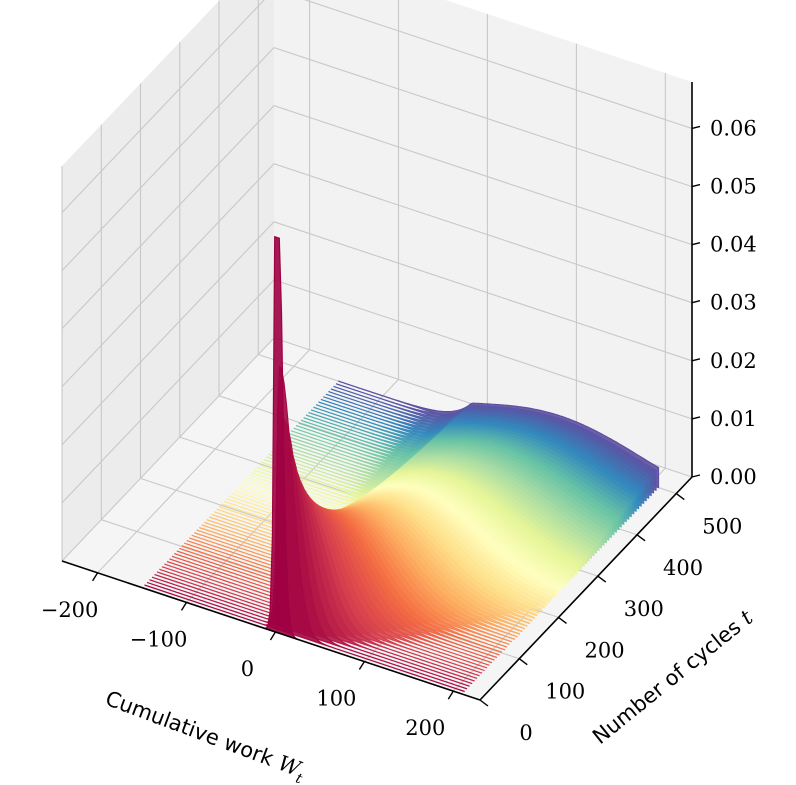 This screenshot has height=785, width=796. Describe the element at coordinates (644, 609) in the screenshot. I see `y-tick-label-3: 300` at that location.